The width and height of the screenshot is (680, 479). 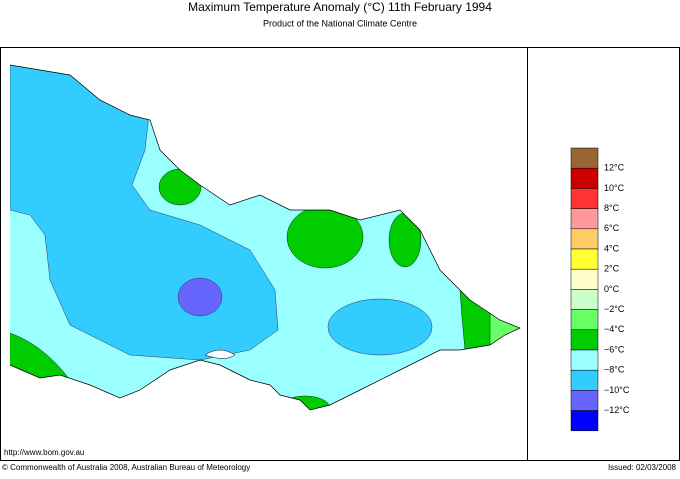 I want to click on subtitle: Product of the National Climate Centre, so click(x=340, y=23).